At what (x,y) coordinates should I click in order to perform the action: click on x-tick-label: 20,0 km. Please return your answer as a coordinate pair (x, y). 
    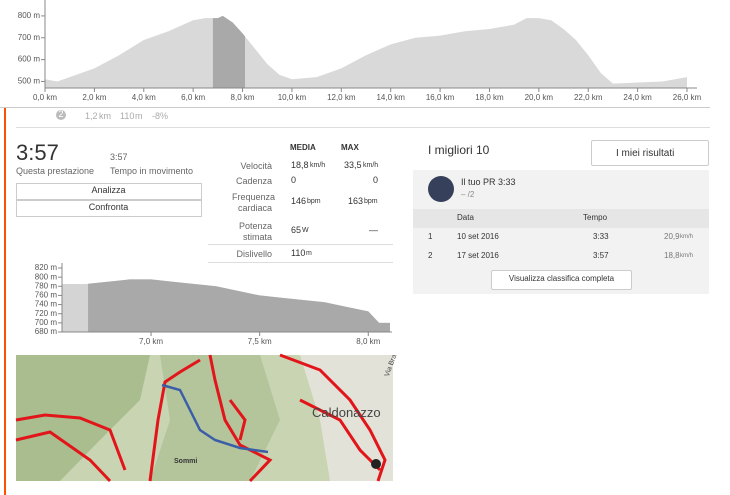
    Looking at the image, I should click on (539, 97).